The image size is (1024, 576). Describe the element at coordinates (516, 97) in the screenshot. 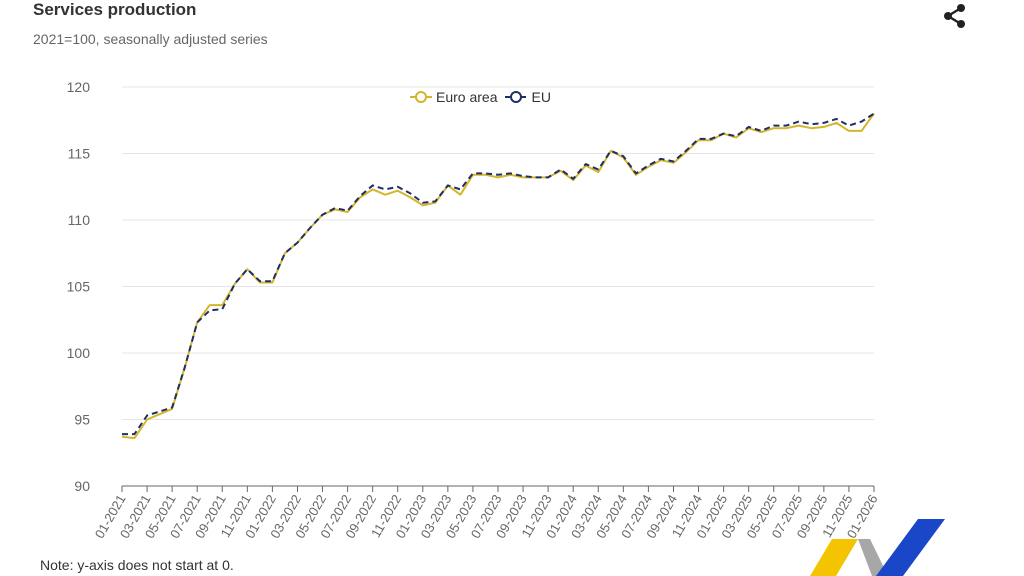

I see `eu-marker-icon` at that location.